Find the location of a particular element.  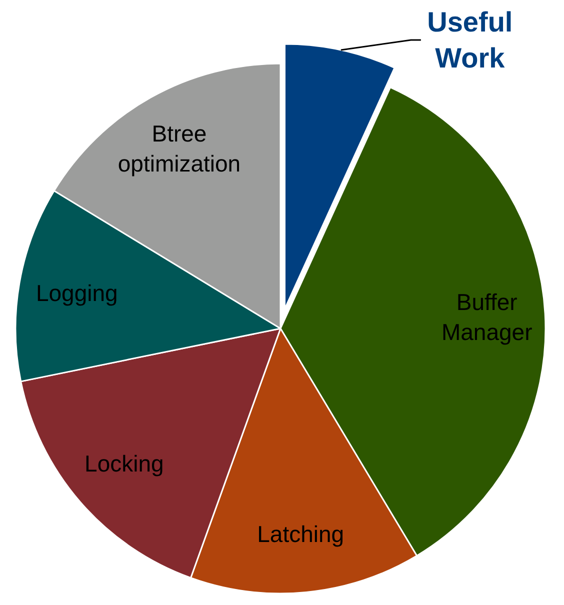

slice-label: Latching is located at coordinates (300, 534).